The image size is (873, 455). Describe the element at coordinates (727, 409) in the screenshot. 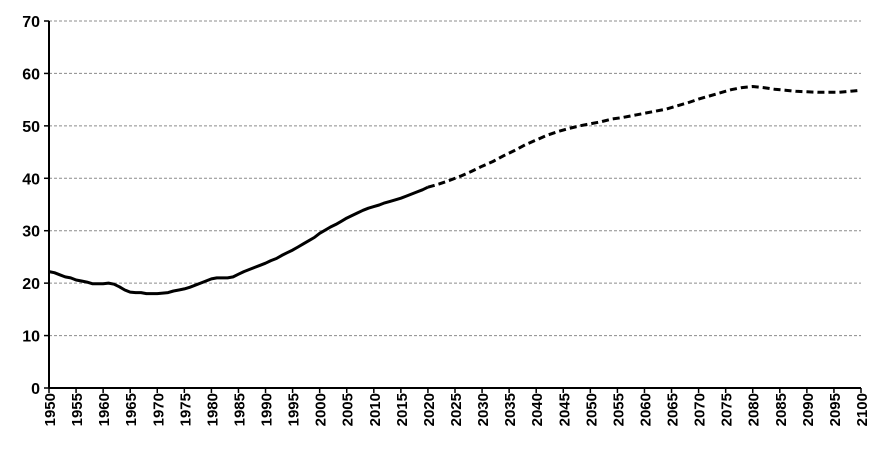

I see `x-tick-label: 2075` at that location.